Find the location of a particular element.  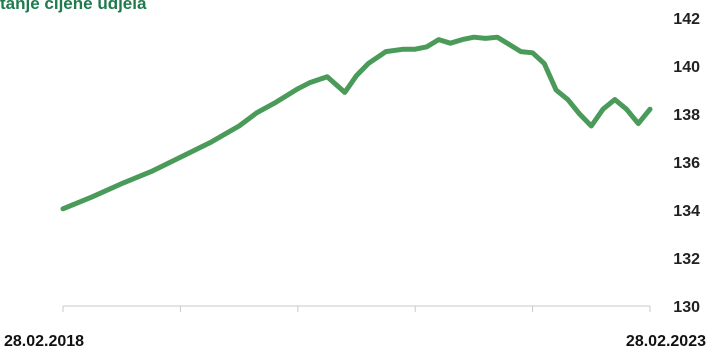

y-tick-label: 142 is located at coordinates (686, 19).